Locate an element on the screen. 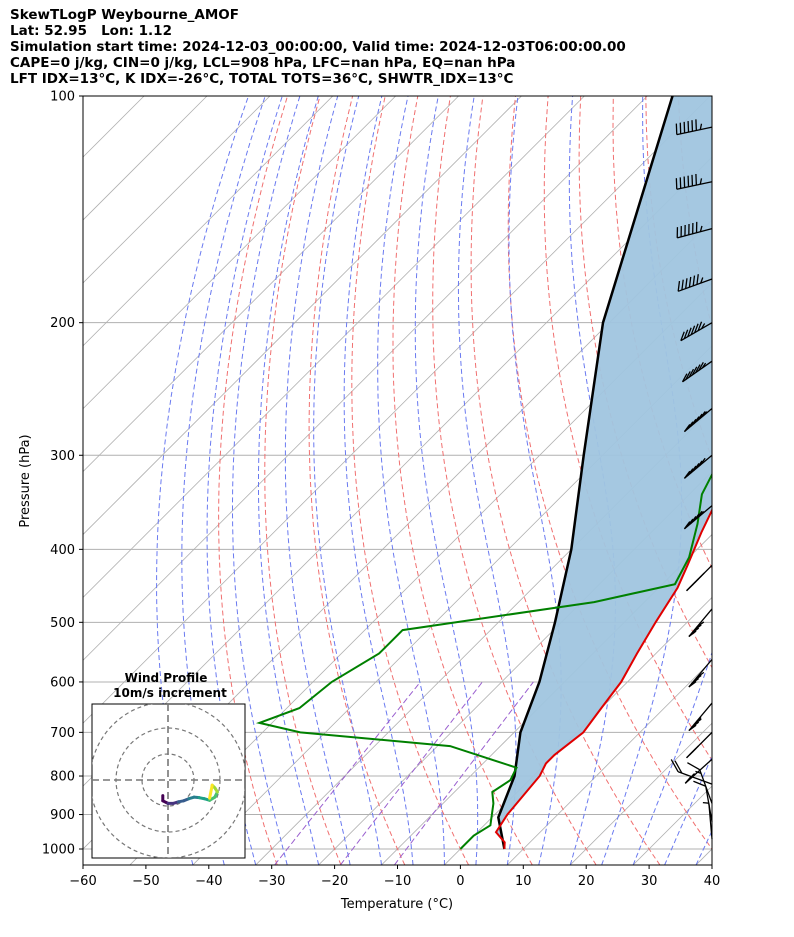 The height and width of the screenshot is (937, 794). header-title: SkewTLogP Weybourne_AMOF is located at coordinates (124, 15).